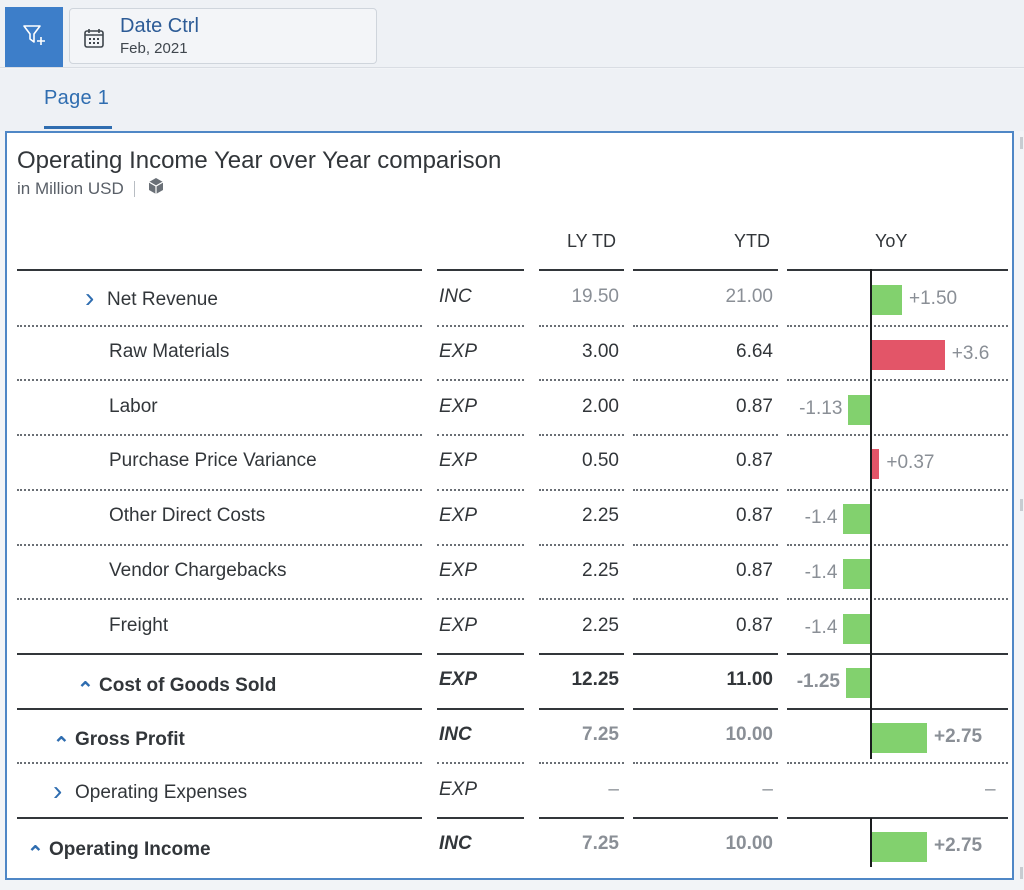 This screenshot has height=890, width=1024. Describe the element at coordinates (891, 241) in the screenshot. I see `column-header-yoy: YoY` at that location.